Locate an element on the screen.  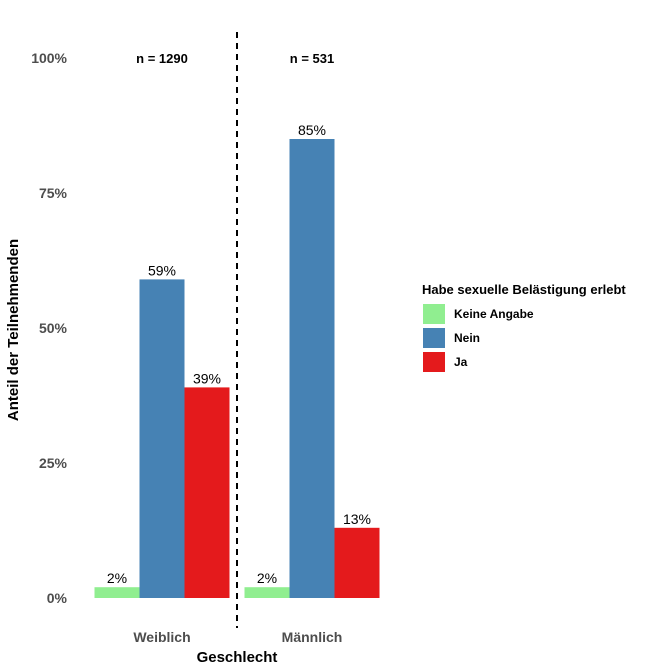
y-tick-label: 0% is located at coordinates (57, 598).